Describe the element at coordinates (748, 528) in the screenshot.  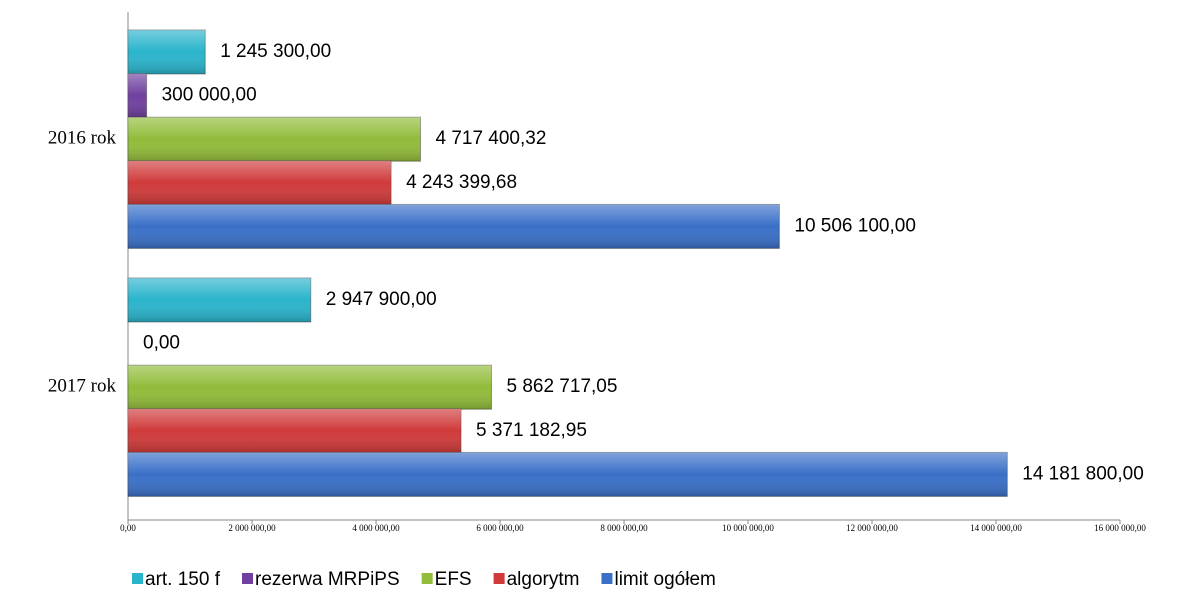
I see `x-tick-label: 10 000 000,00` at that location.